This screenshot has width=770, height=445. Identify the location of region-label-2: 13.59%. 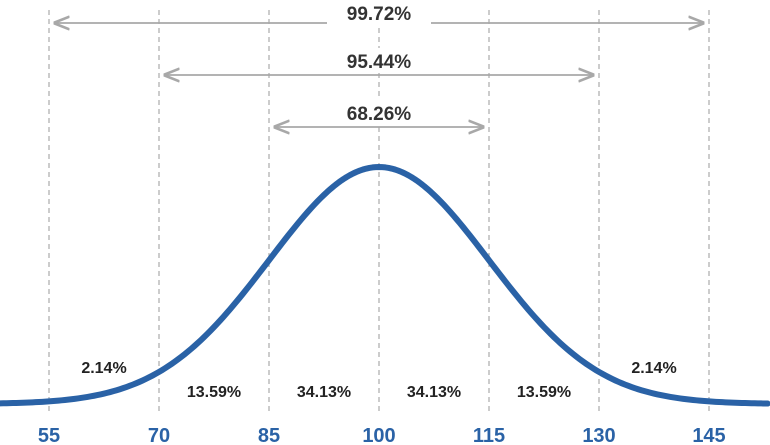
(214, 392).